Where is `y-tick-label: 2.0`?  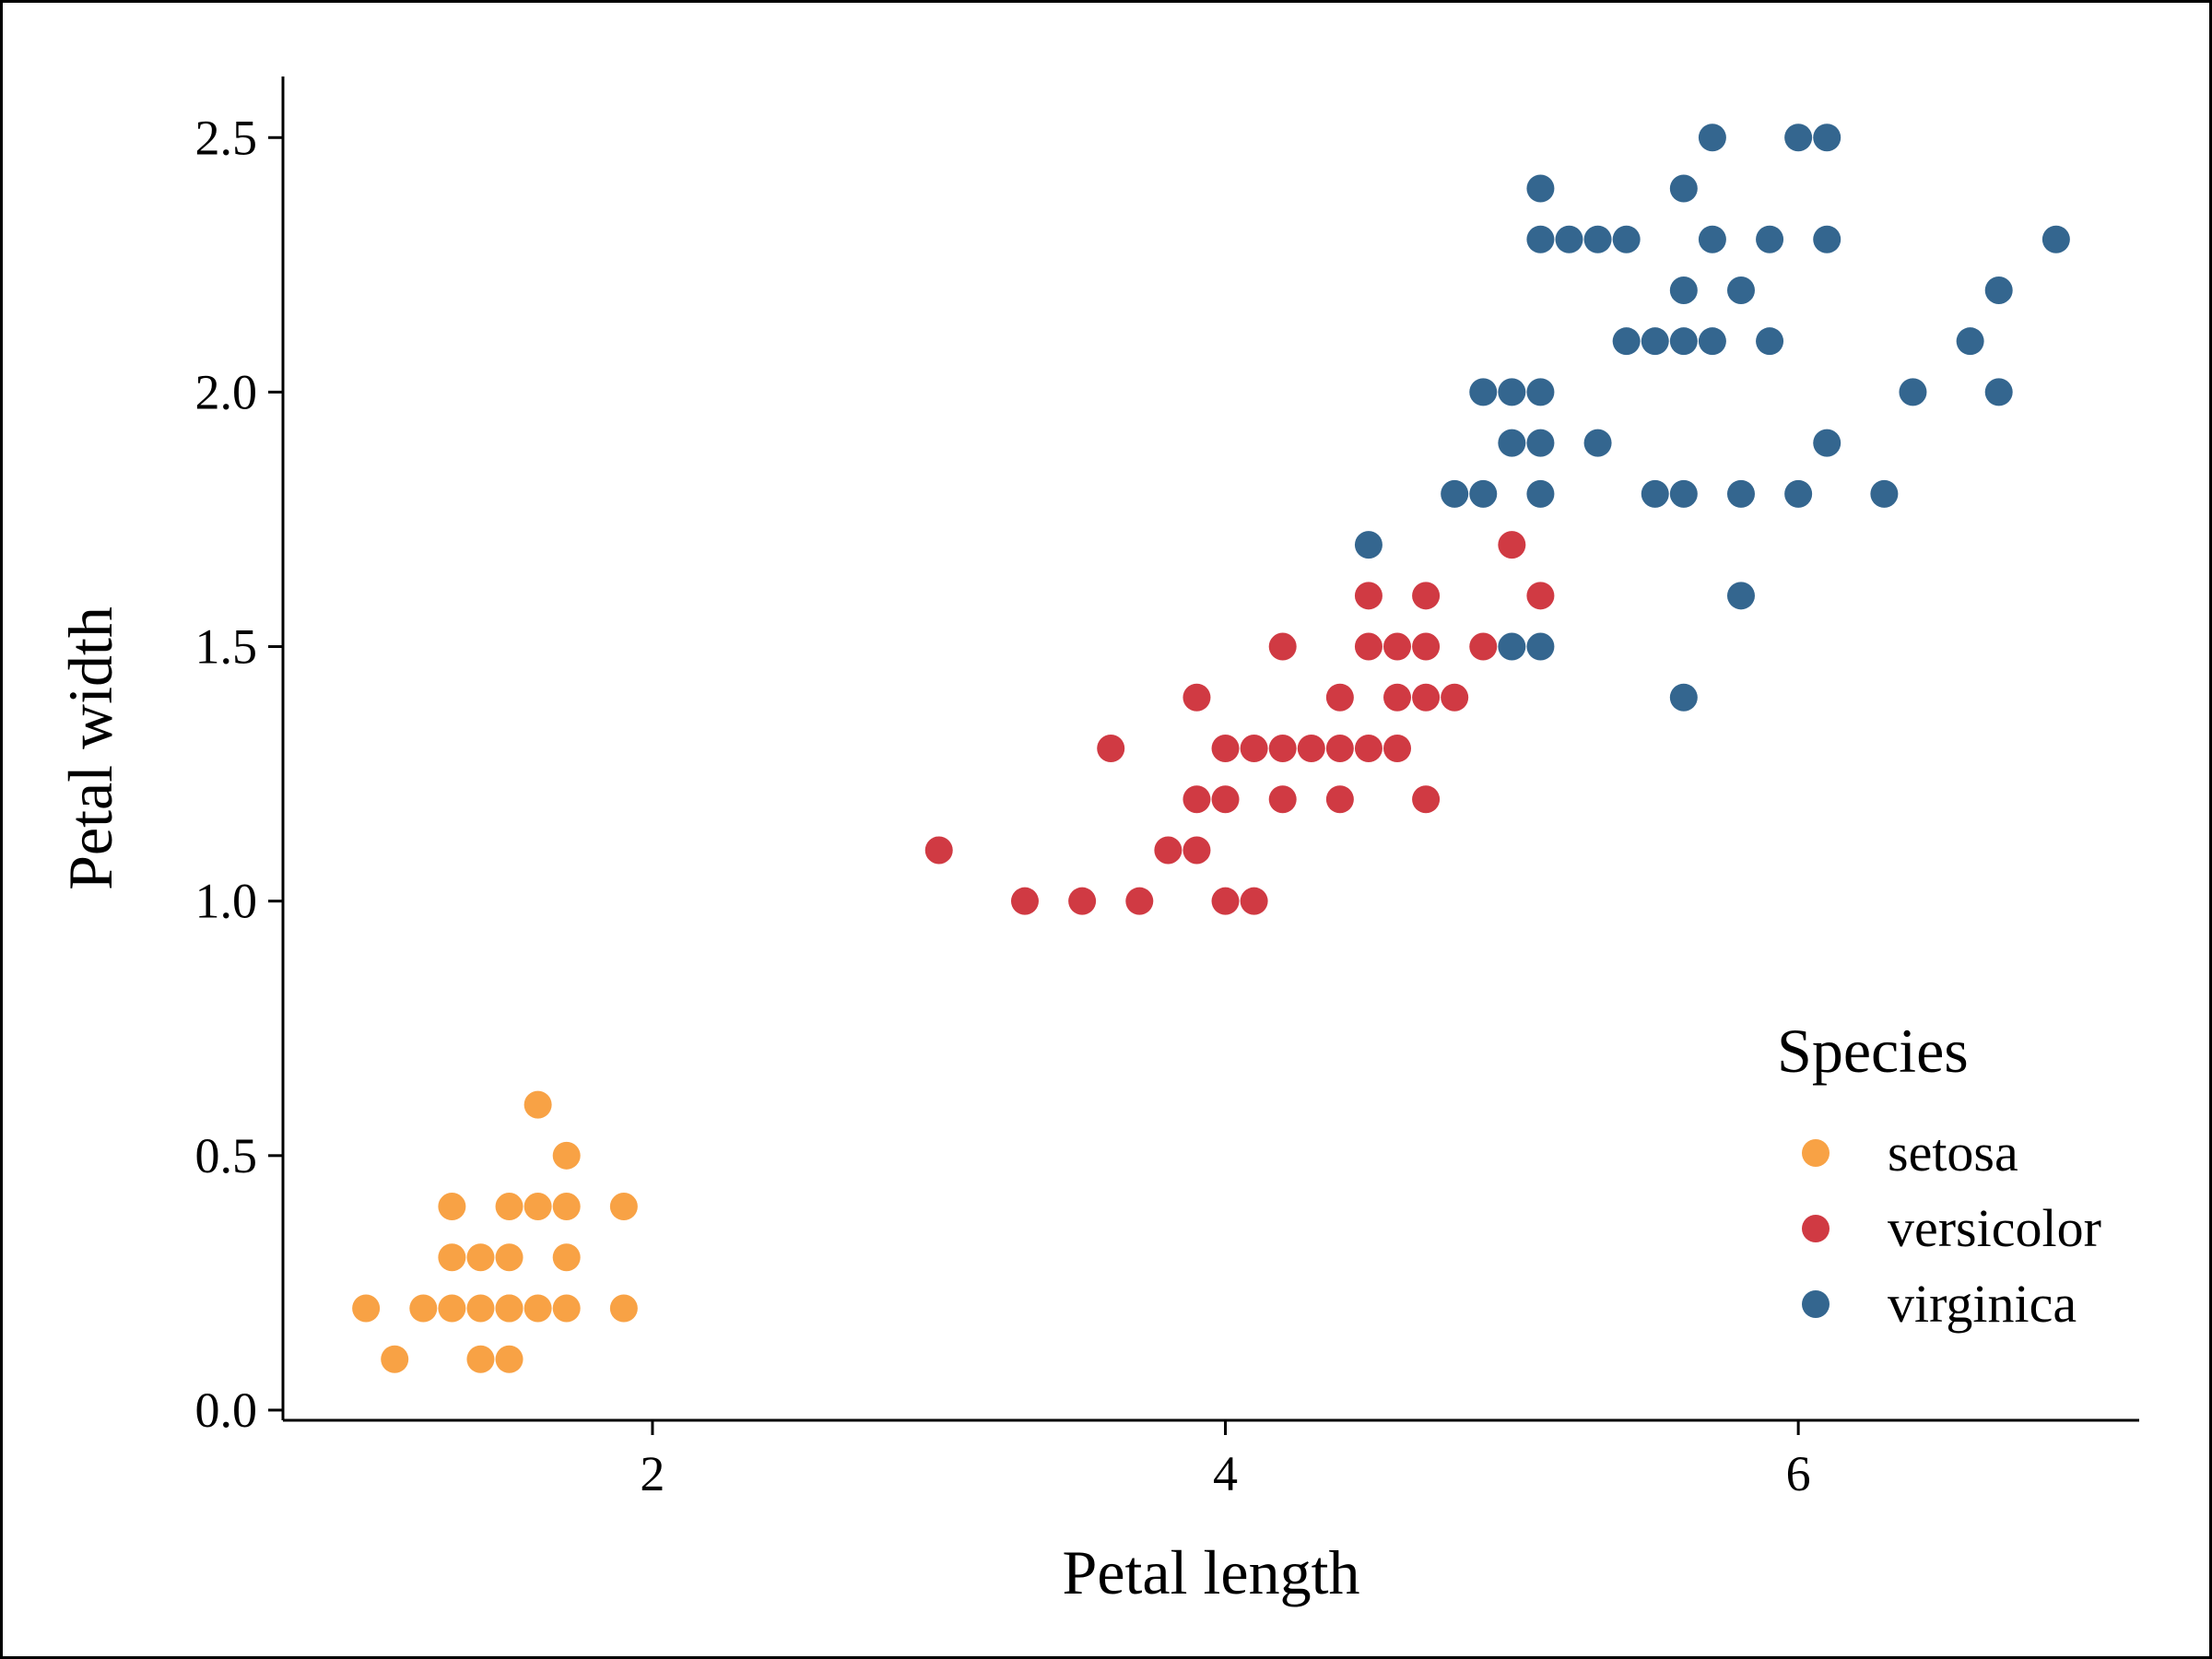 y-tick-label: 2.0 is located at coordinates (226, 391).